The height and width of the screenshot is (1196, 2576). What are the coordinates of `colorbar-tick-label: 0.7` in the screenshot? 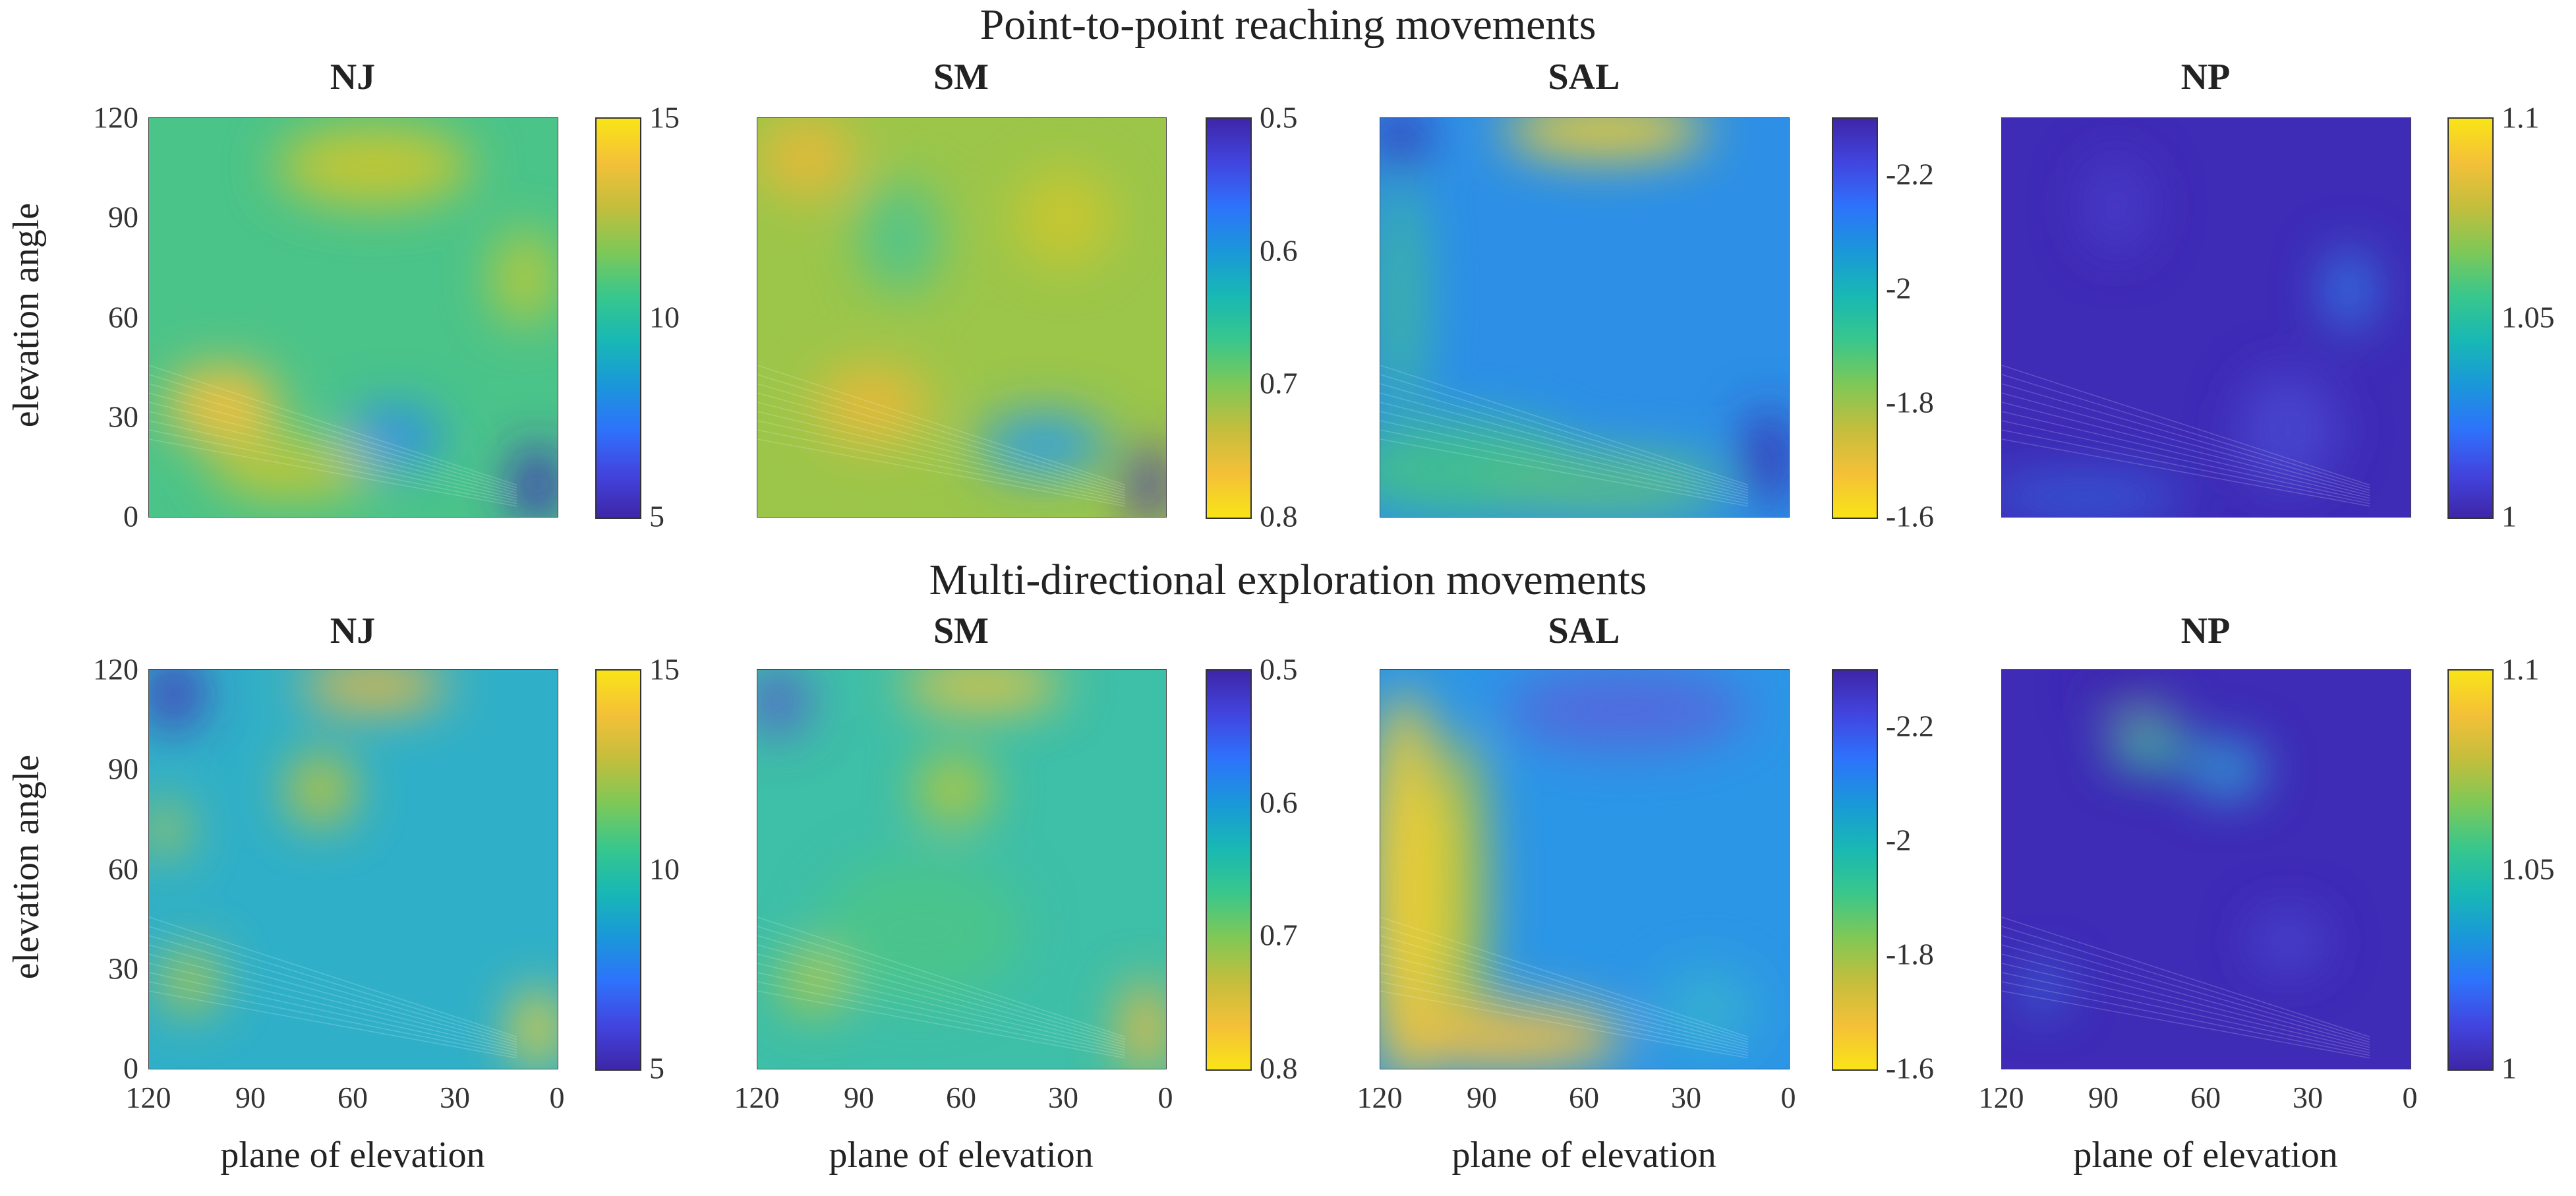 It's located at (1279, 383).